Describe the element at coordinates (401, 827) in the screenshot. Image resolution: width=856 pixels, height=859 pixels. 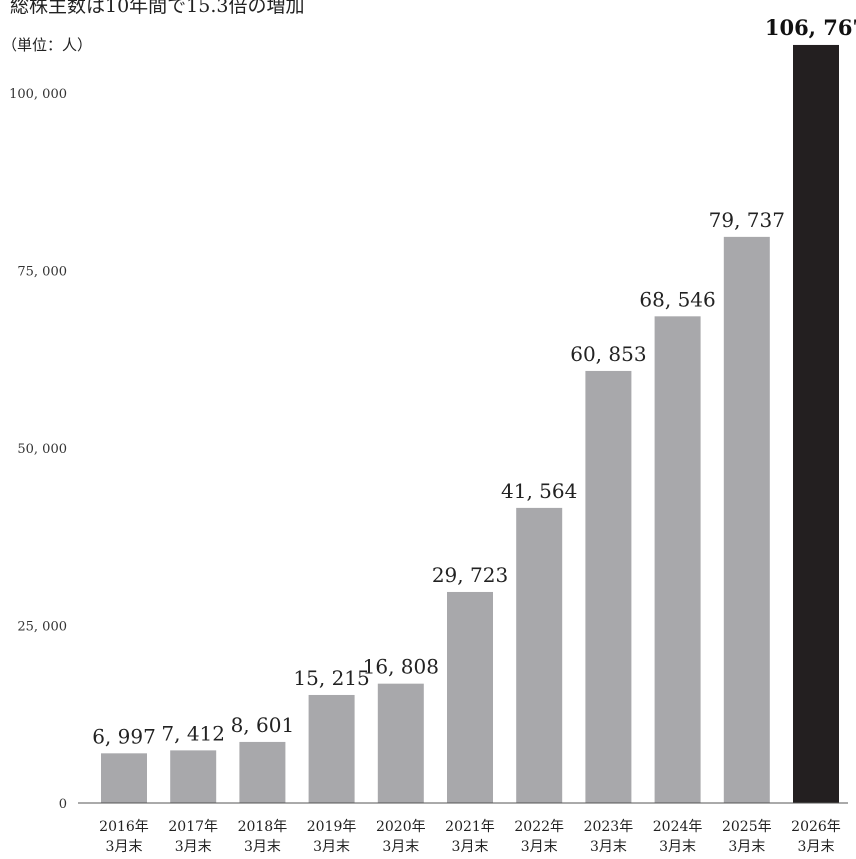
I see `x-tick-label-year: 2020年` at that location.